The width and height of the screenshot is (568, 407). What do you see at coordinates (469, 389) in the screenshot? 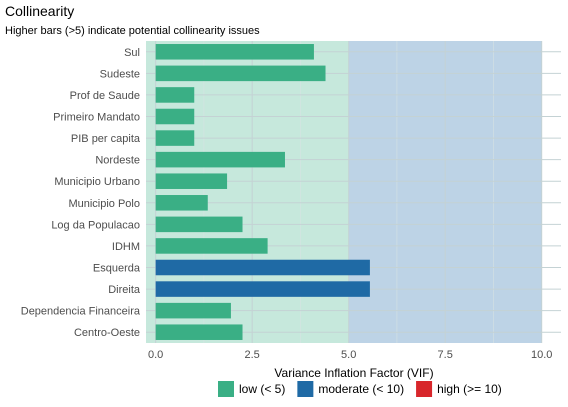
I see `legend-label-high: high (>= 10)` at bounding box center [469, 389].